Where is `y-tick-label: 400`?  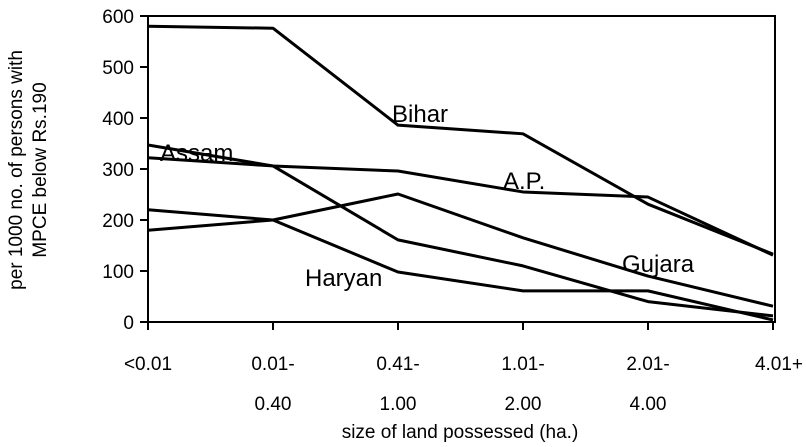
y-tick-label: 400 is located at coordinates (118, 119).